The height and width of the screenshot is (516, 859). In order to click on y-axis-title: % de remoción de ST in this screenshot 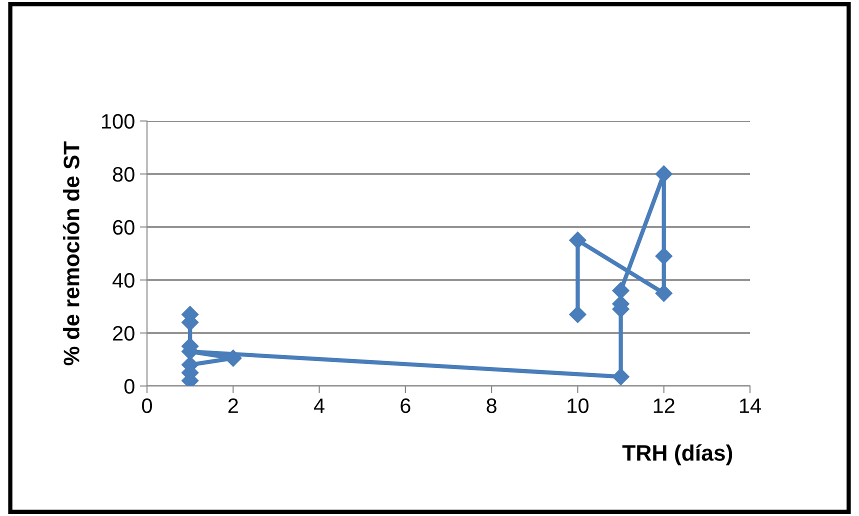, I will do `click(71, 253)`.